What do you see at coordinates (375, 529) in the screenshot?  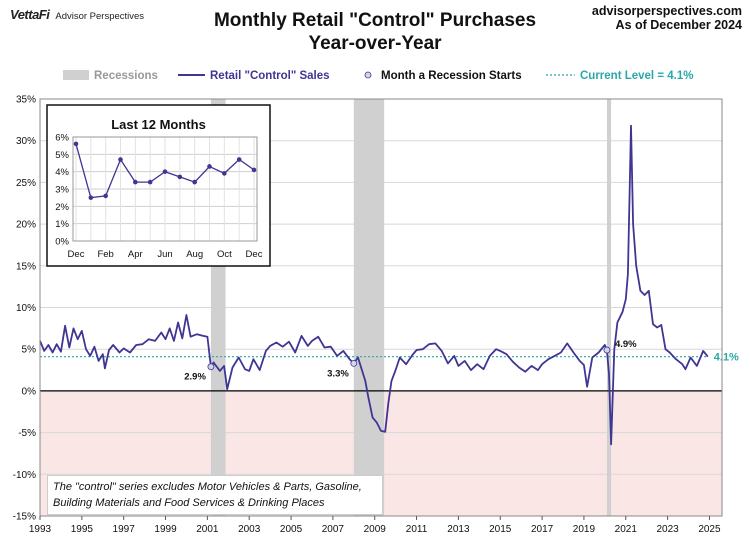 I see `x-tick-label: 2009` at bounding box center [375, 529].